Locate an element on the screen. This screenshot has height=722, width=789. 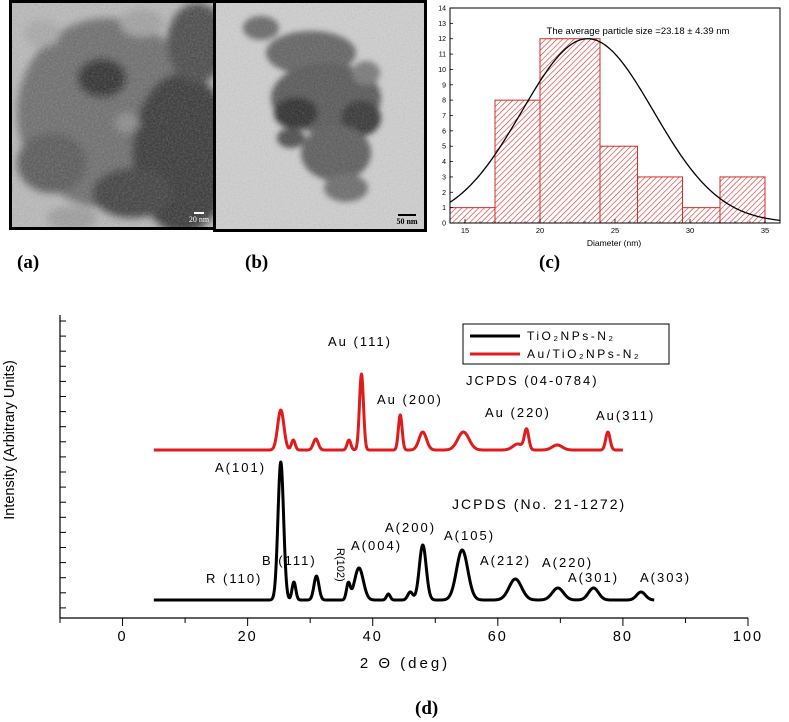
scale-label-b: 50 nm is located at coordinates (407, 221).